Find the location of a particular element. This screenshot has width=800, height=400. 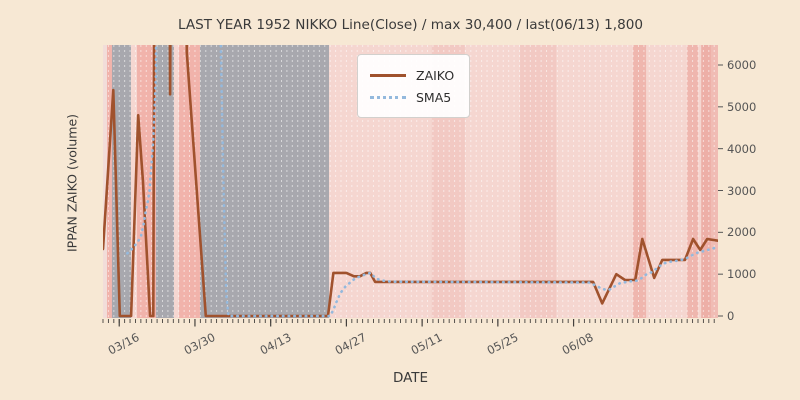

legend-box: ZAIKO SMA5 is located at coordinates (414, 86).